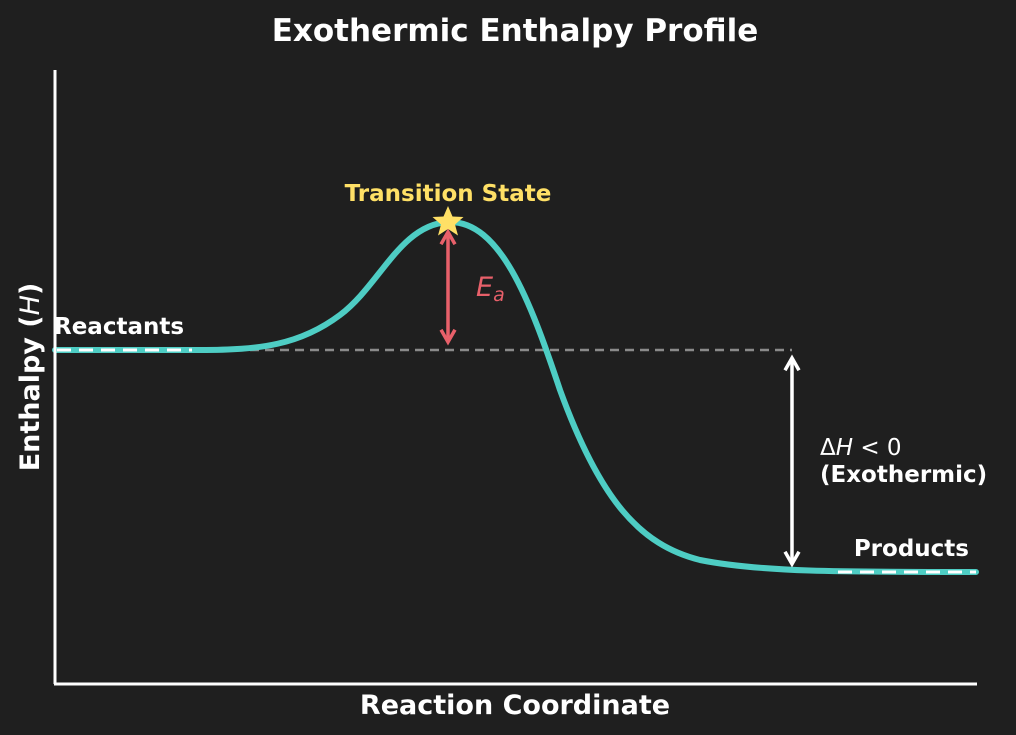 The height and width of the screenshot is (735, 1016). What do you see at coordinates (903, 475) in the screenshot?
I see `exothermic-note: (Exothermic)` at bounding box center [903, 475].